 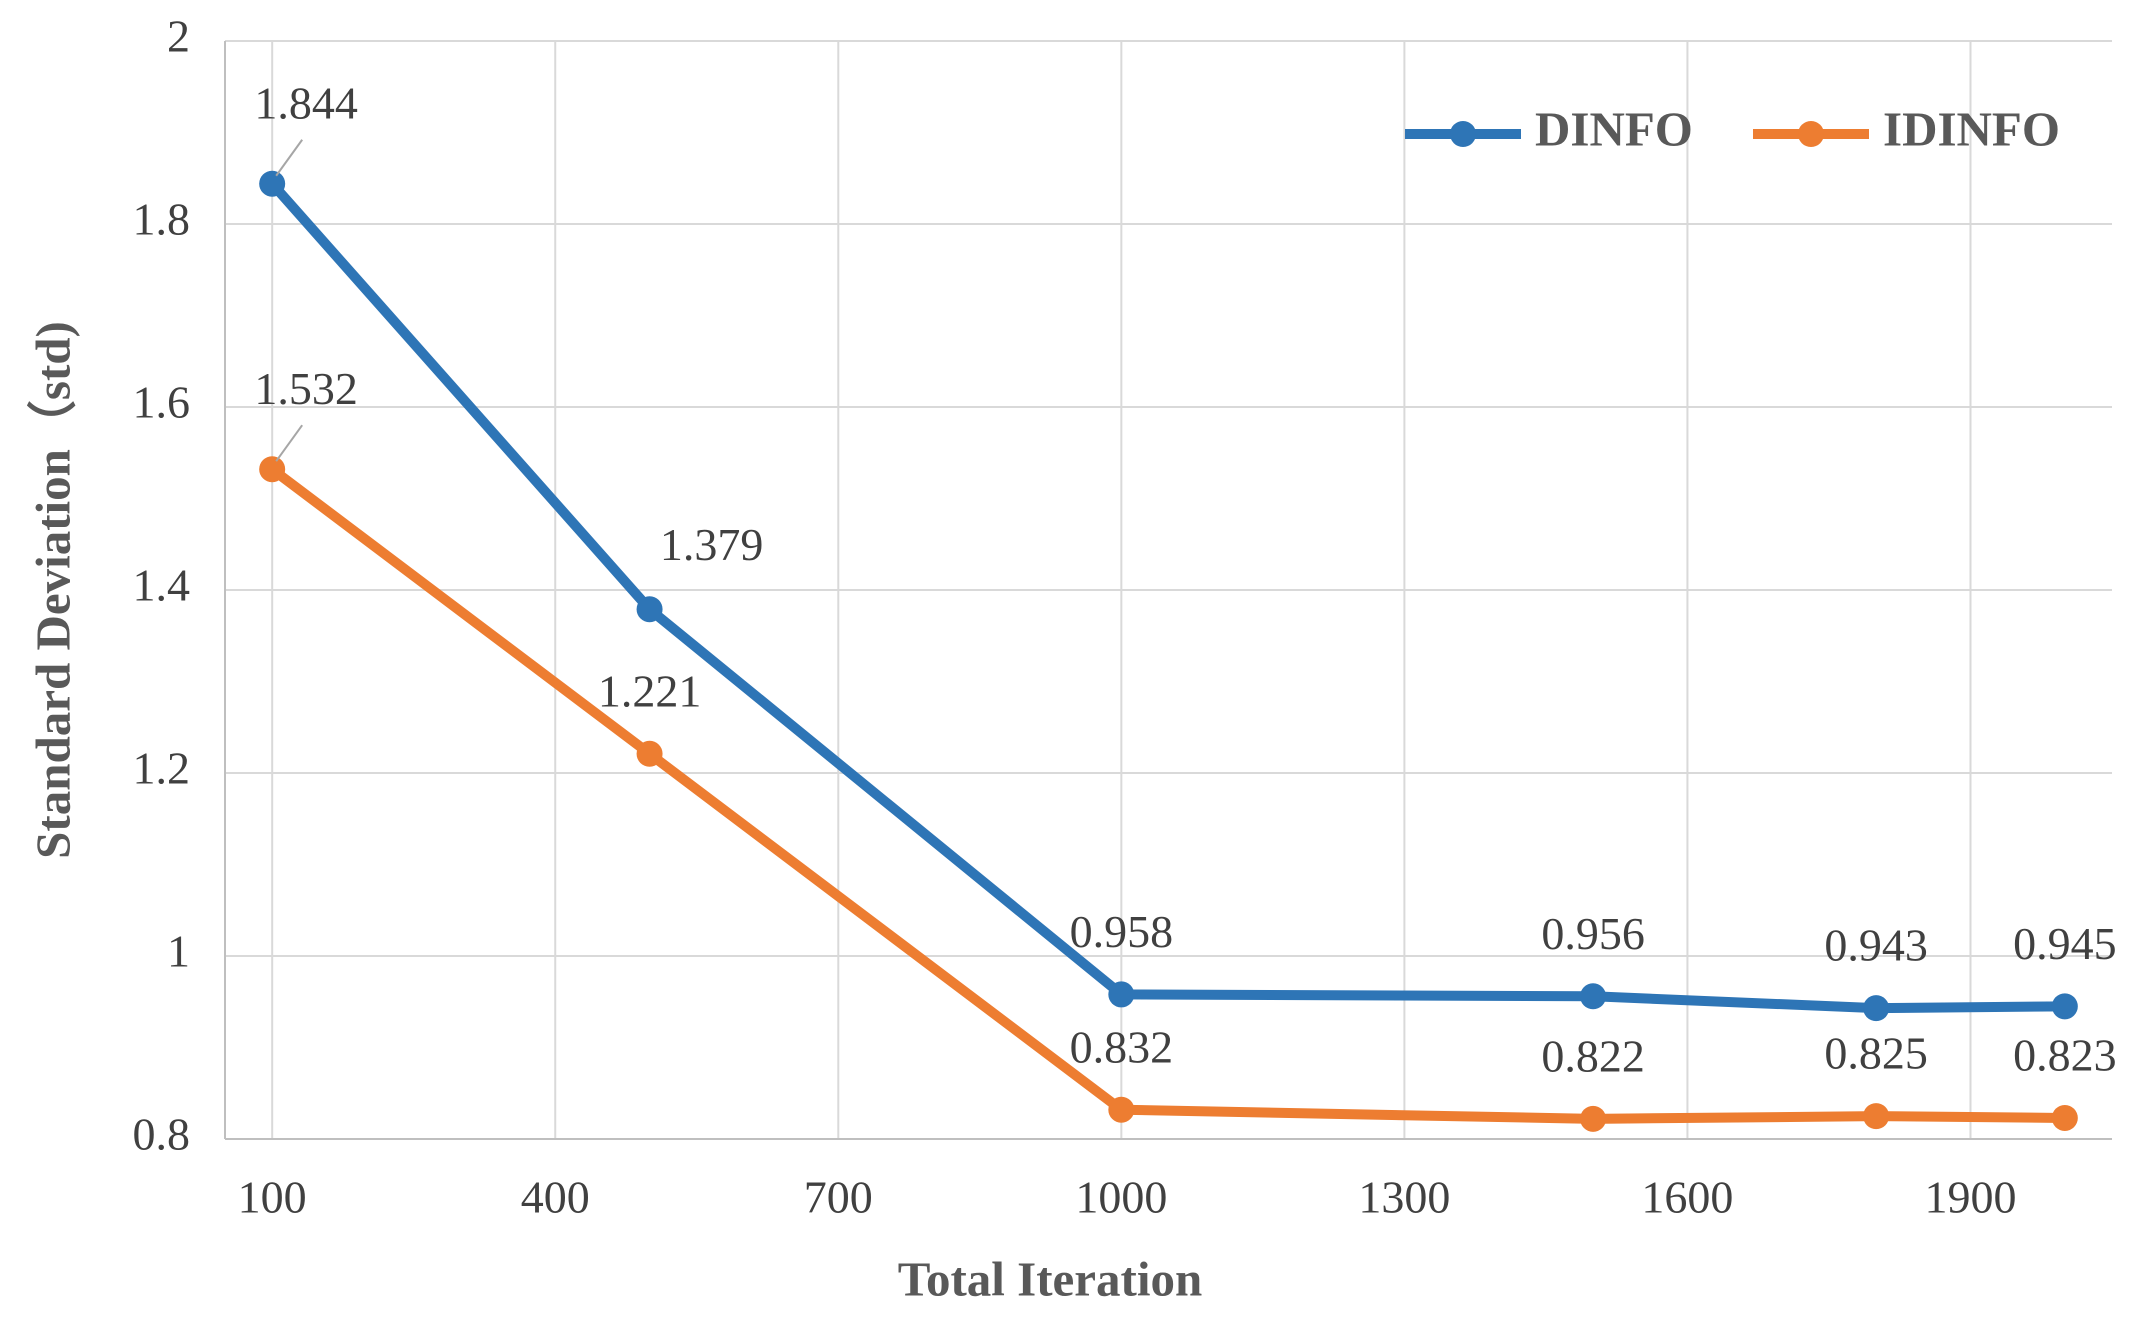 What do you see at coordinates (178, 36) in the screenshot?
I see `y-tick-label: 2` at bounding box center [178, 36].